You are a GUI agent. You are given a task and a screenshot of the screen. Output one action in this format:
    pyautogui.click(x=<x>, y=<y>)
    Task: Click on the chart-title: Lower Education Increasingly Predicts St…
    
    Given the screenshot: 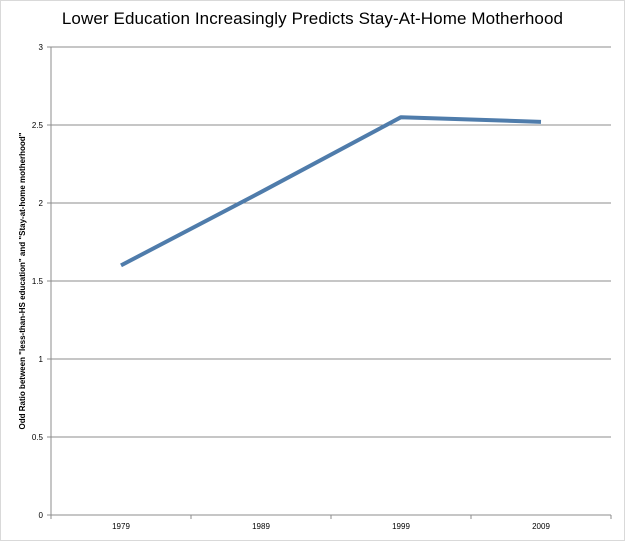 What is the action you would take?
    pyautogui.click(x=312, y=18)
    